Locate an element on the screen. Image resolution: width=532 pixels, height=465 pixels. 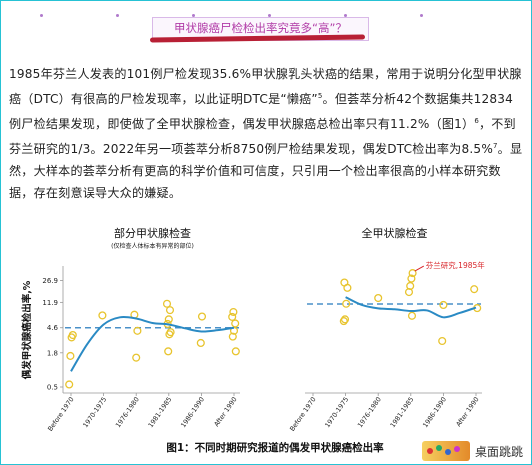
panel-subtitle: (仅检查人体标本有异常的部位) is located at coordinates (152, 246).